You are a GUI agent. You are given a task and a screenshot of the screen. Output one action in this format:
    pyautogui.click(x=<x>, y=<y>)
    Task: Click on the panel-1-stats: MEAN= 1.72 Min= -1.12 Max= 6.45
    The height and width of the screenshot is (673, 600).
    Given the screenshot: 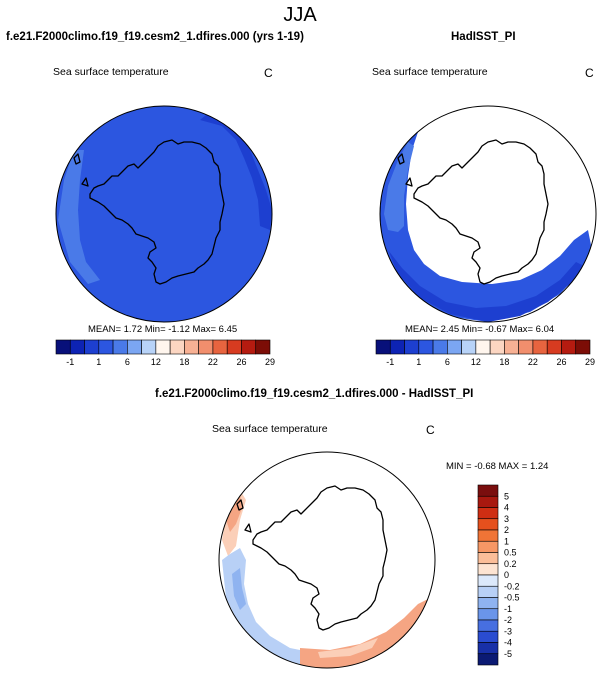 What is the action you would take?
    pyautogui.click(x=163, y=329)
    